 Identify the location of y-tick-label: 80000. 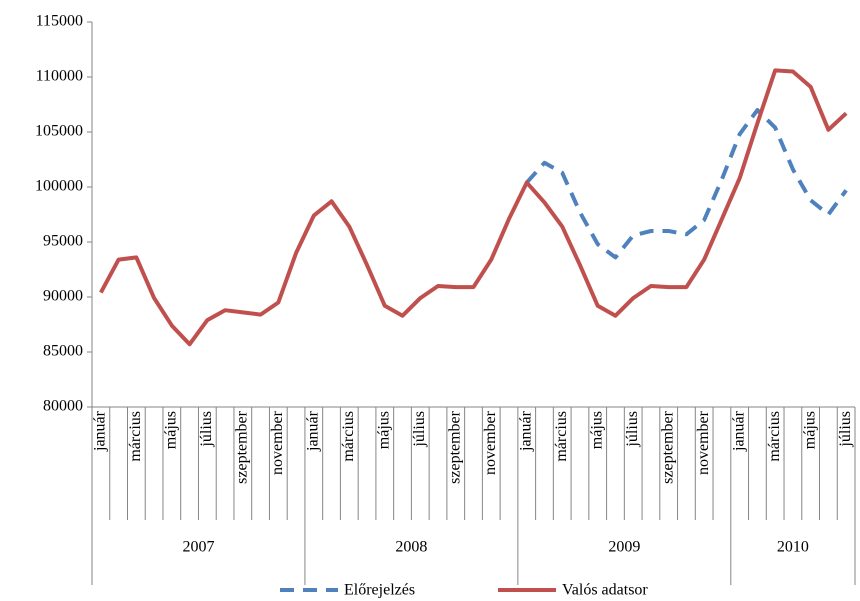
(63, 406).